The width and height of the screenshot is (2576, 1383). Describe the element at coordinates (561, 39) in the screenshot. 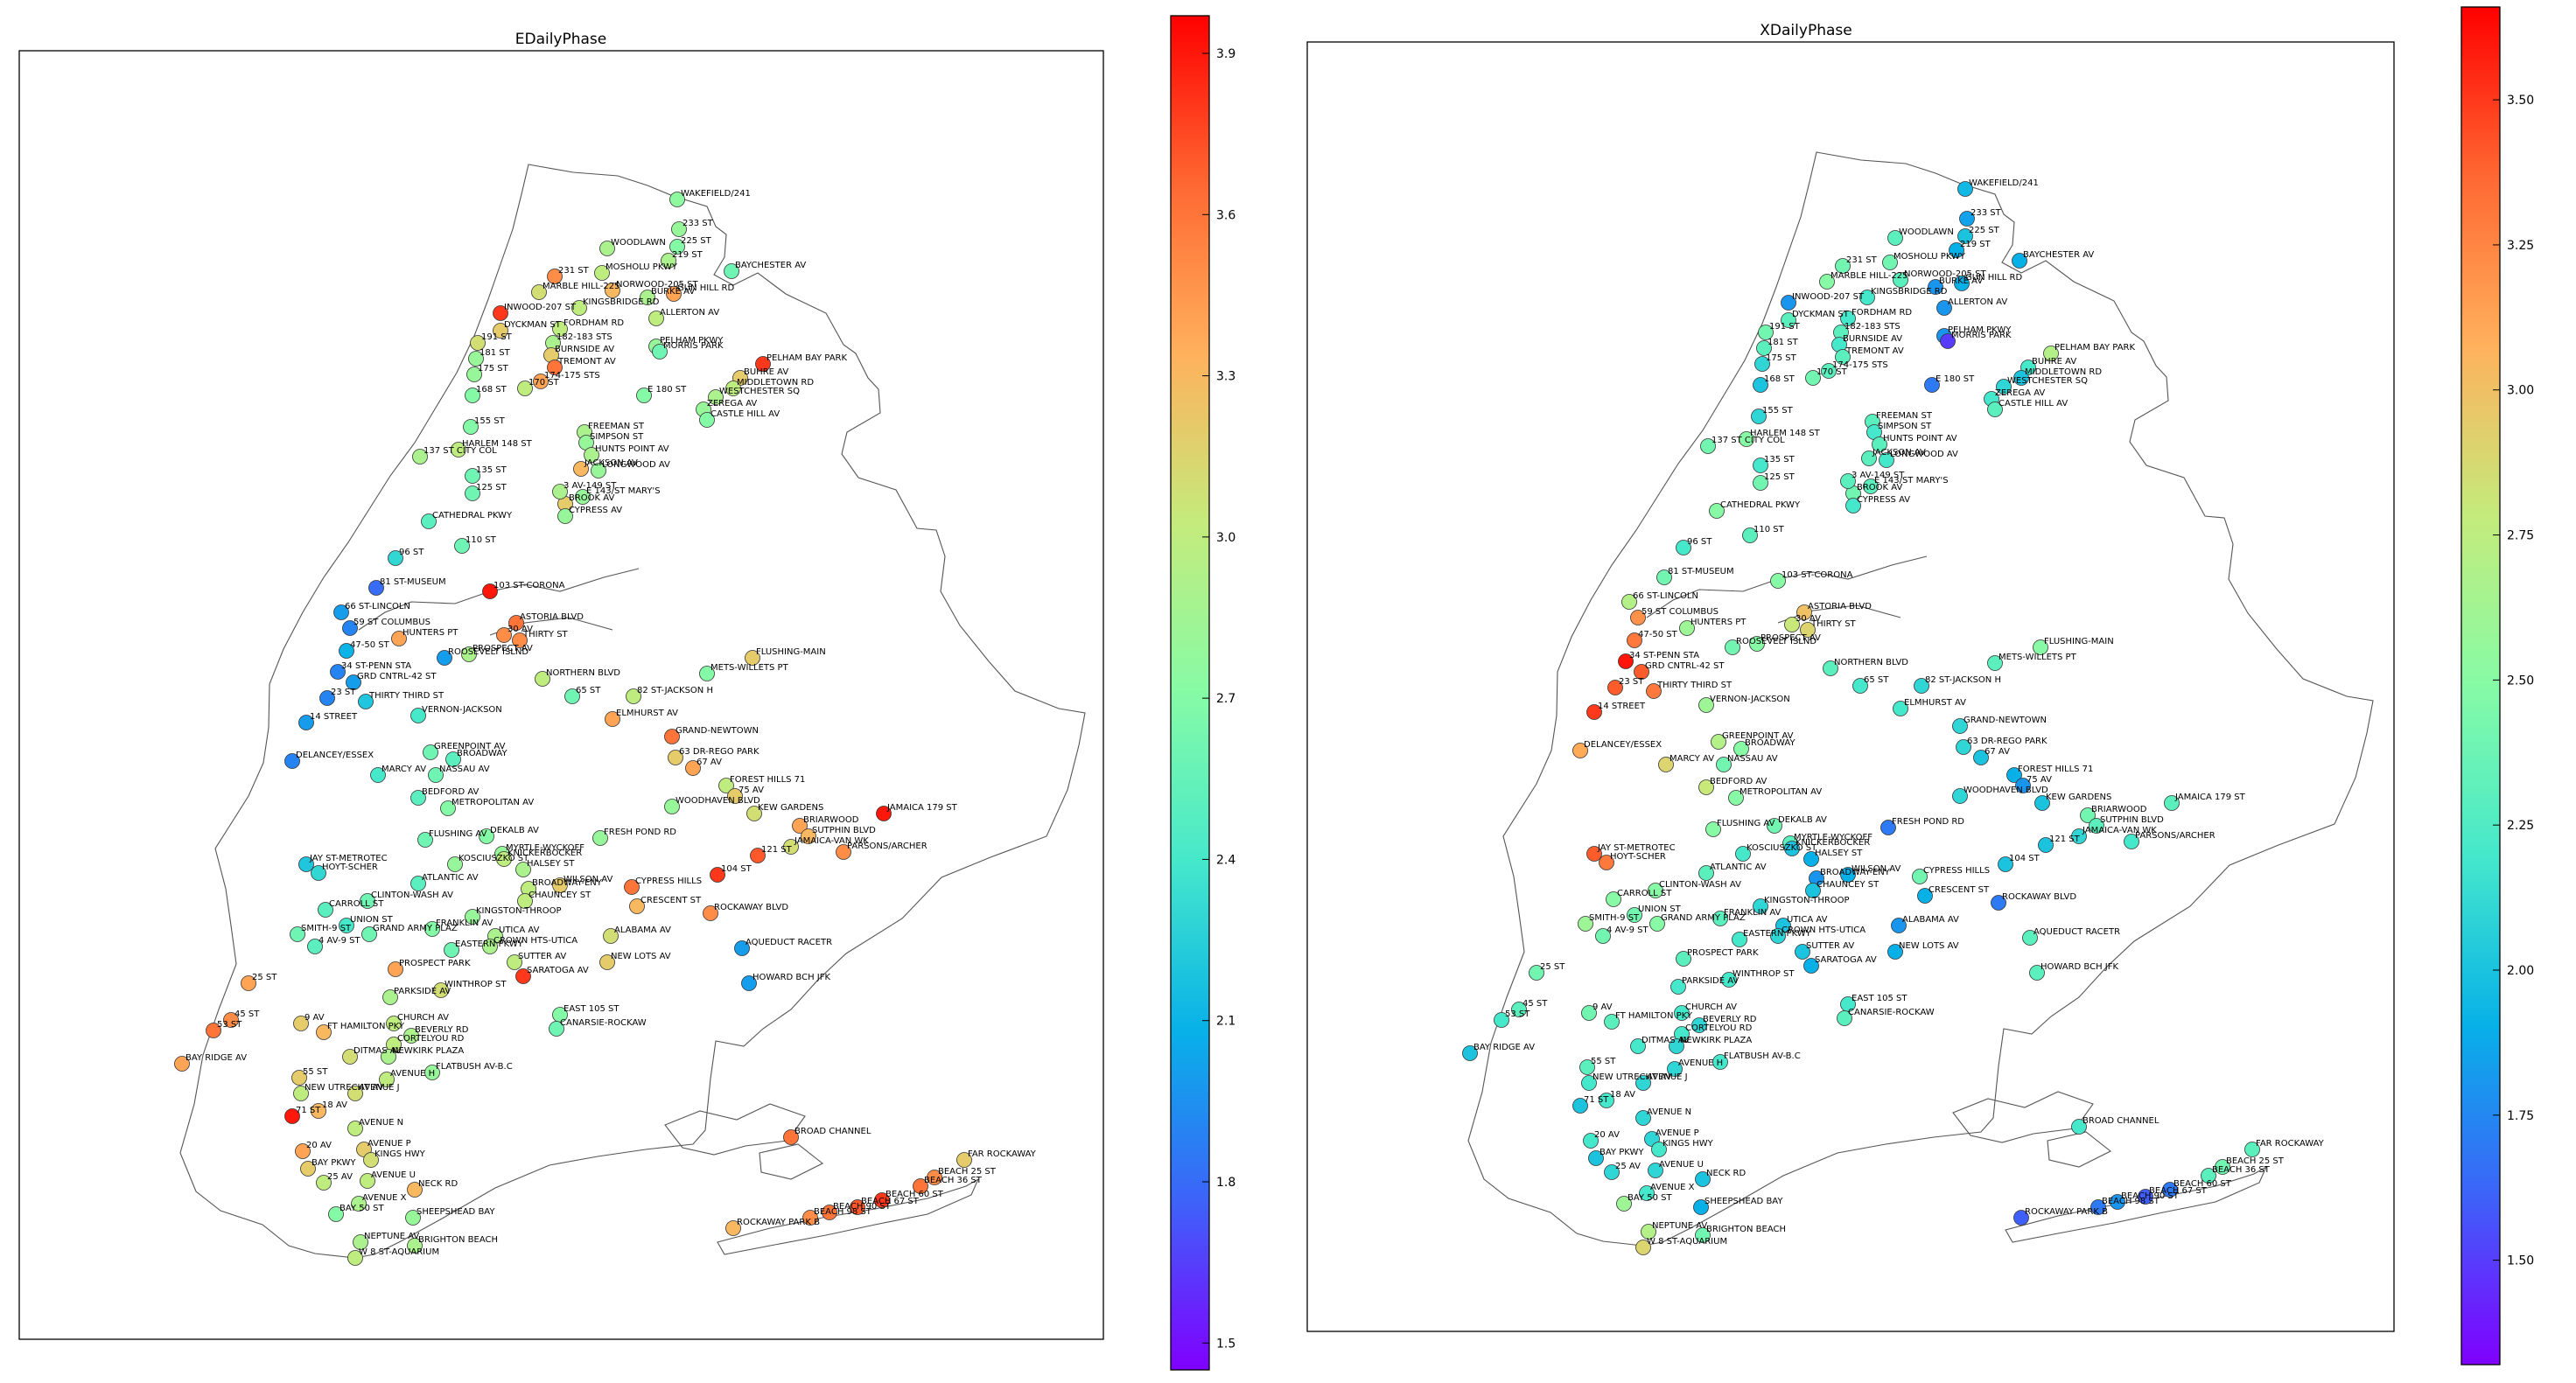

I see `panel-title: EDailyPhase` at that location.